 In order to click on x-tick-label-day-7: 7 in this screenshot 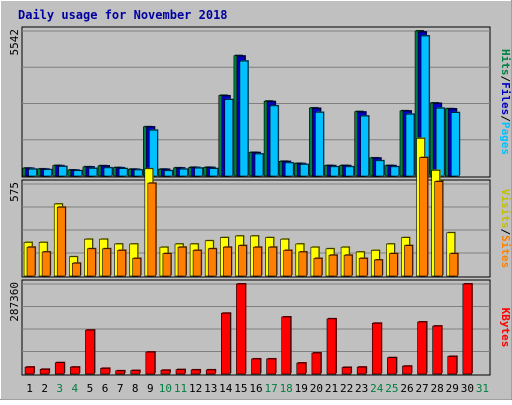, I will do `click(120, 388)`.